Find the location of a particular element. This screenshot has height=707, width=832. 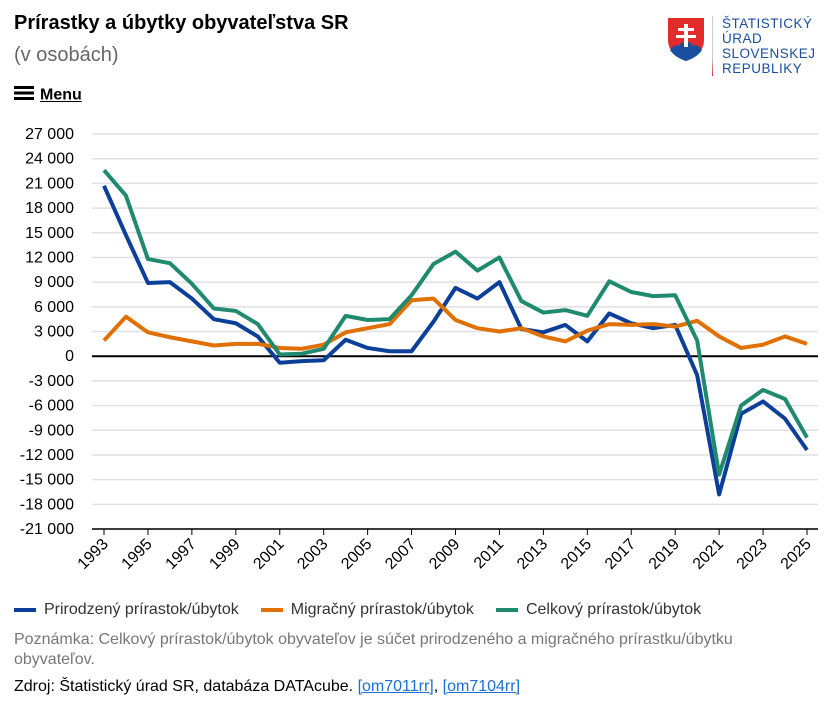

legend-item-migration: Migračný prírastok/úbytok is located at coordinates (367, 610).